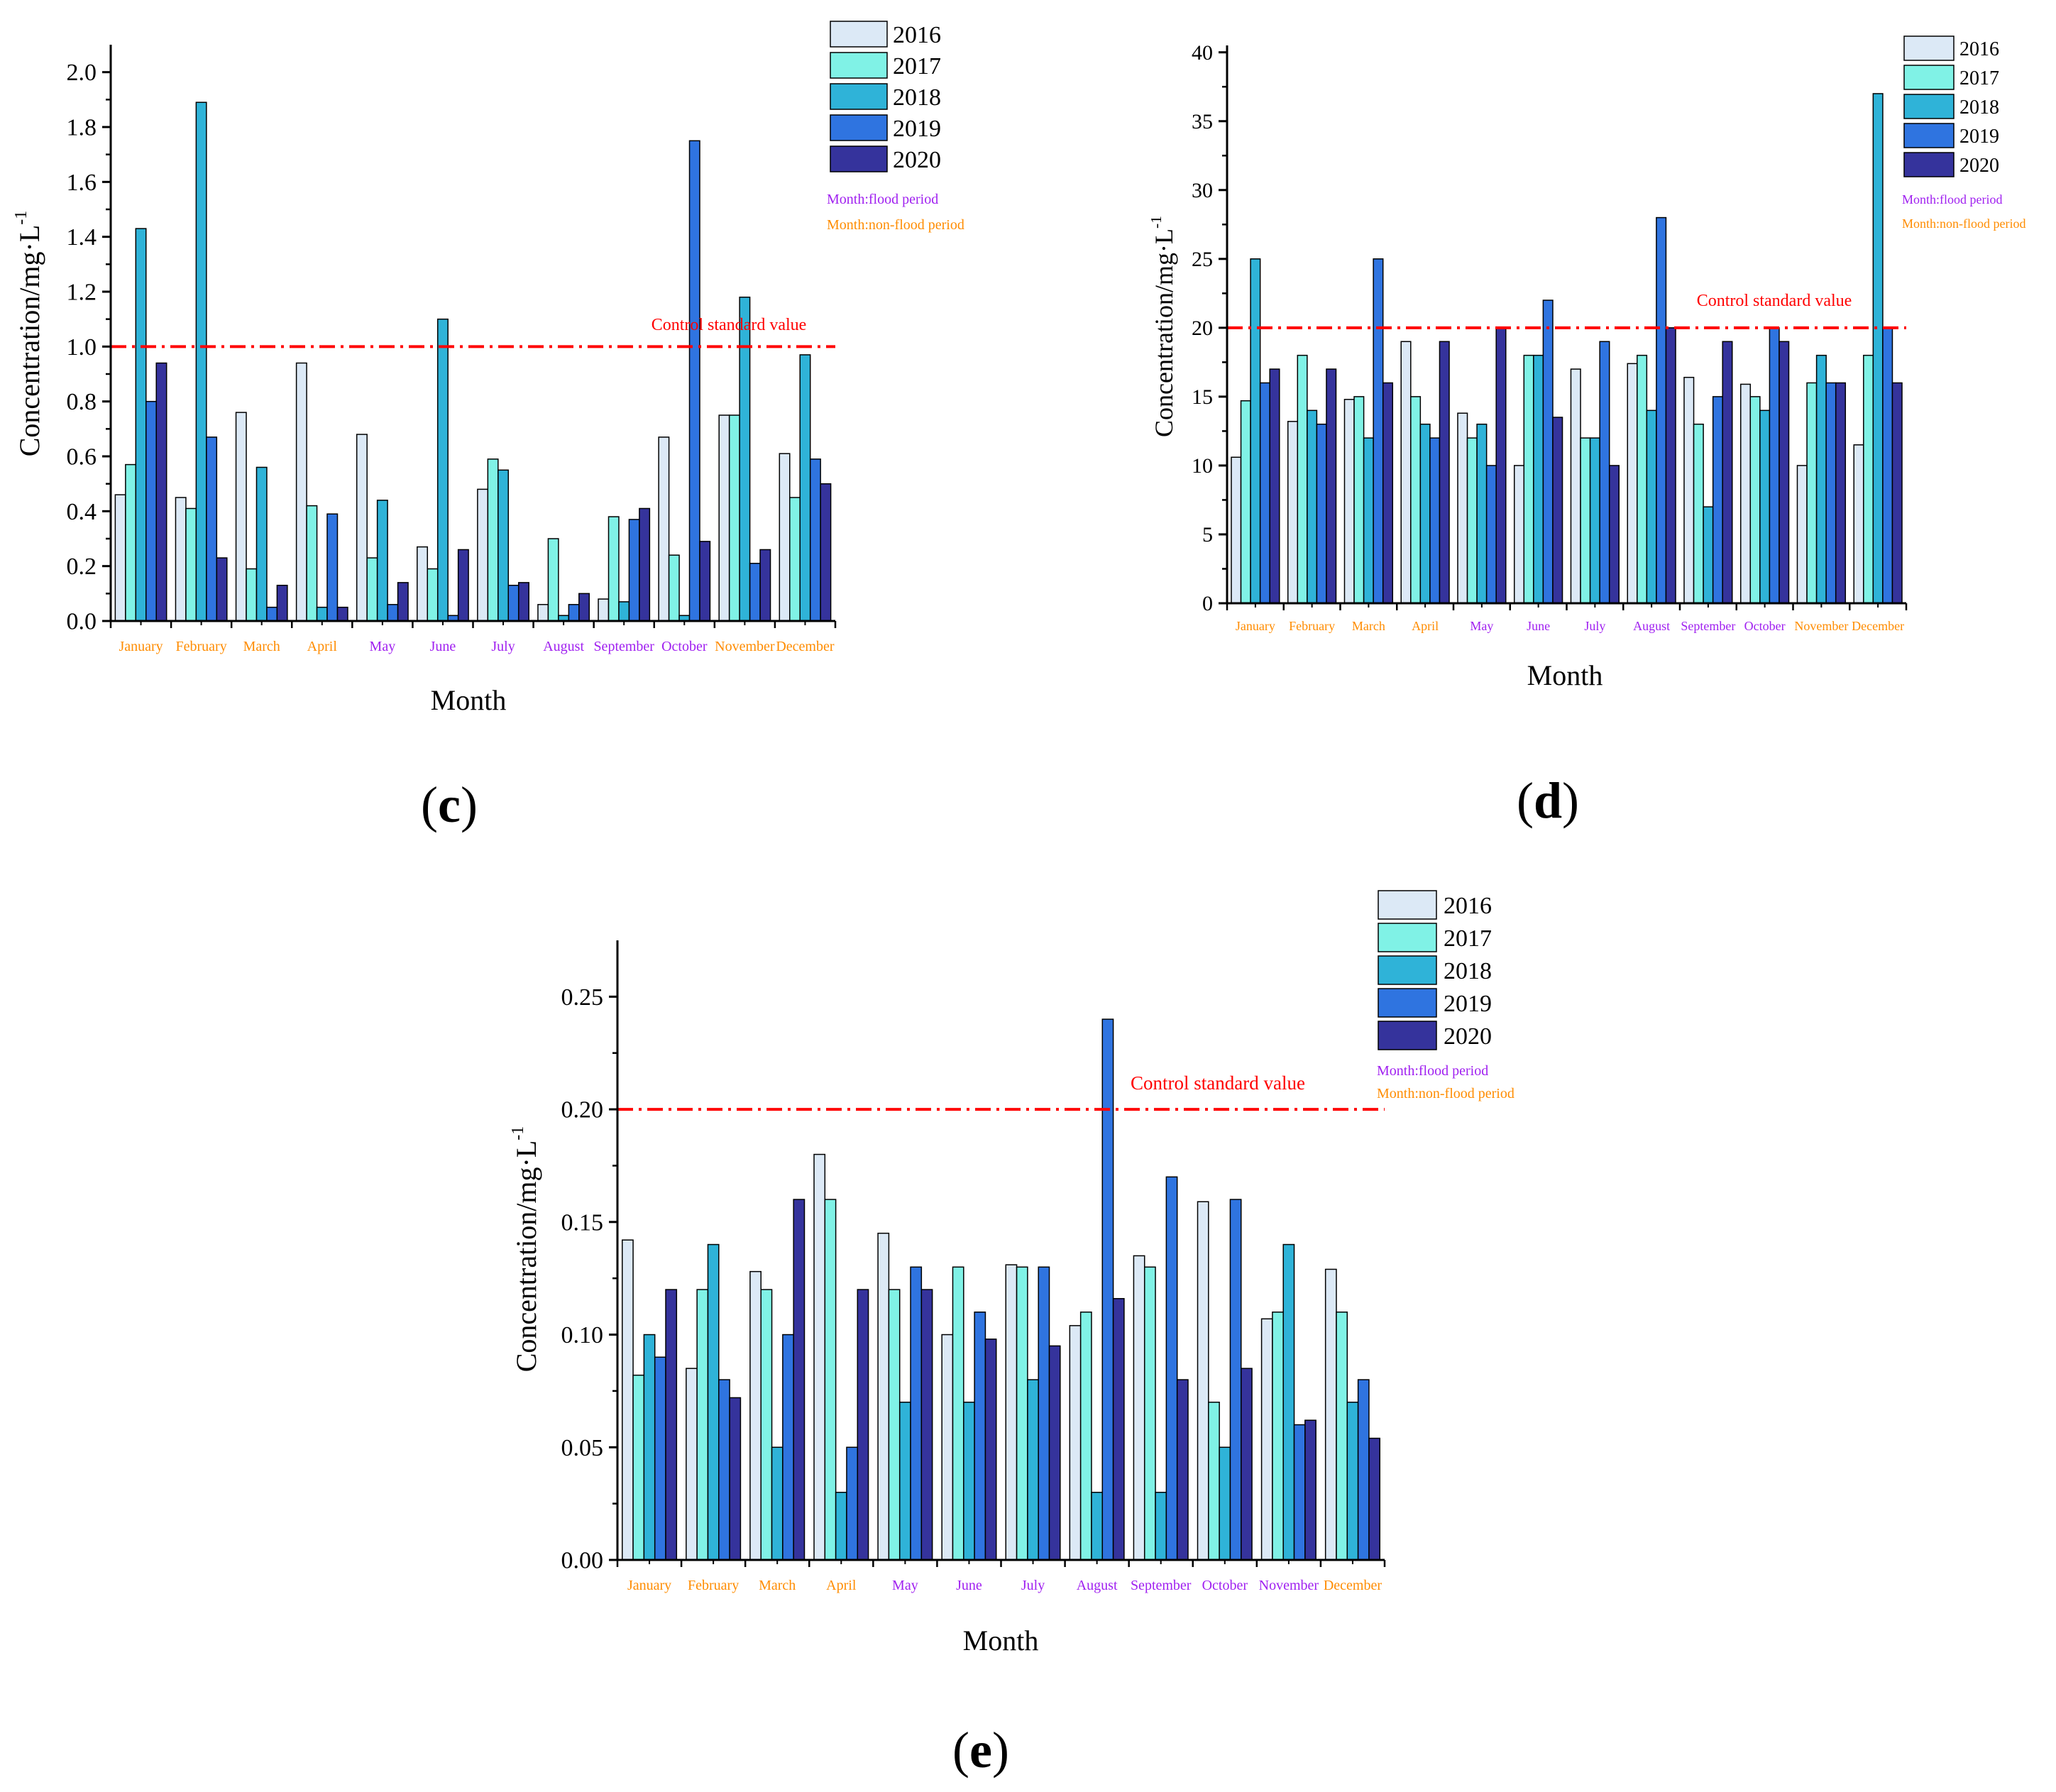  What do you see at coordinates (1303, 479) in the screenshot?
I see `bar-2017-february` at bounding box center [1303, 479].